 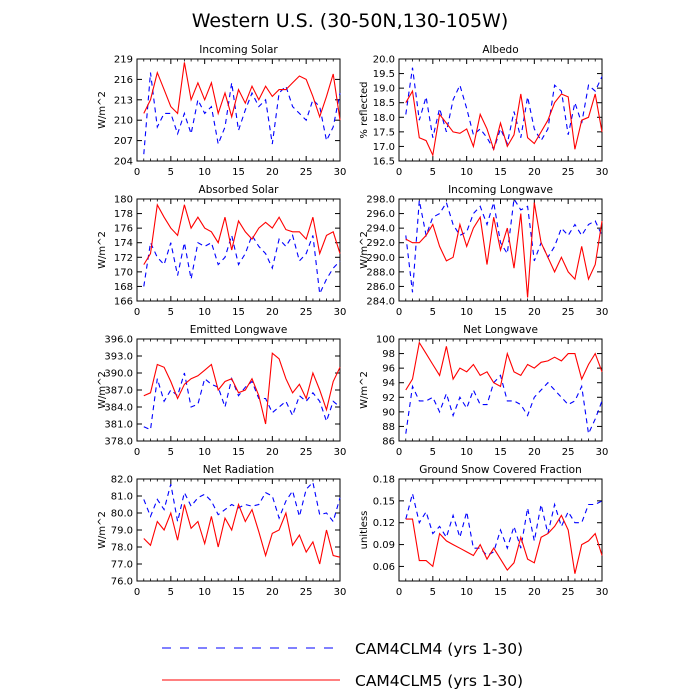 I want to click on y-tick-label-absorbed-solar: 174, so click(x=123, y=243).